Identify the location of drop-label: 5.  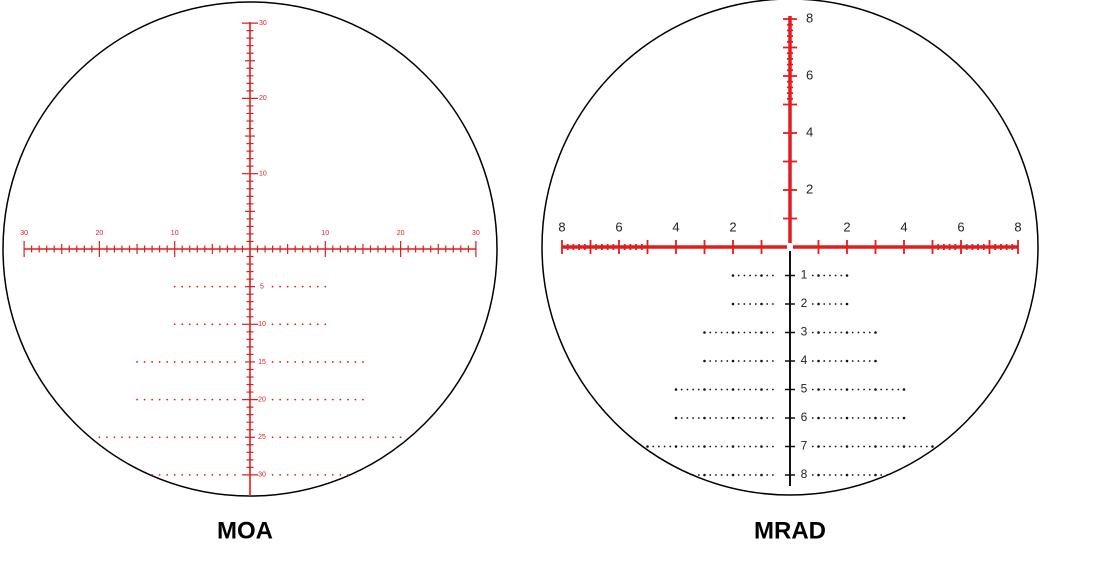
(262, 286).